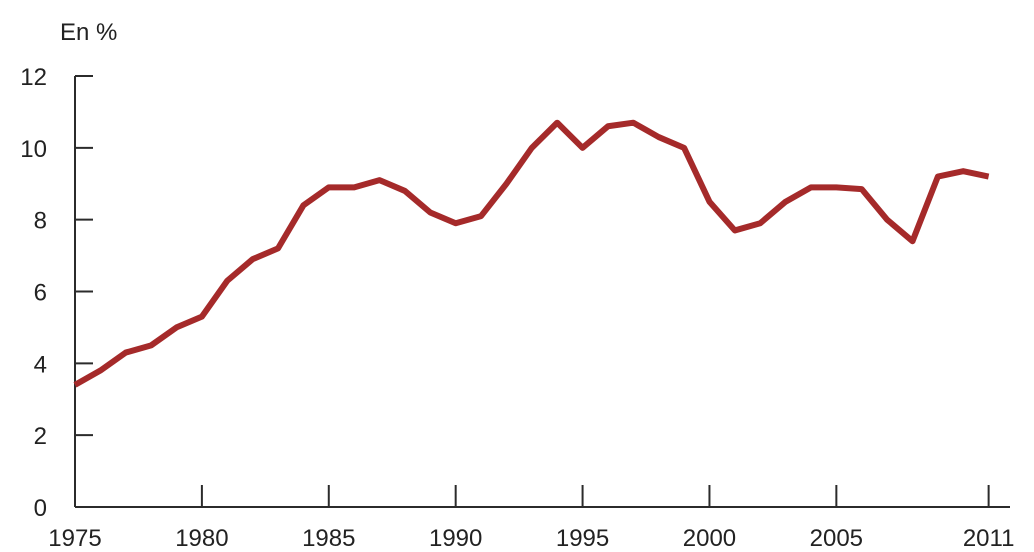  Describe the element at coordinates (74, 538) in the screenshot. I see `x-tick-label: 1975` at that location.